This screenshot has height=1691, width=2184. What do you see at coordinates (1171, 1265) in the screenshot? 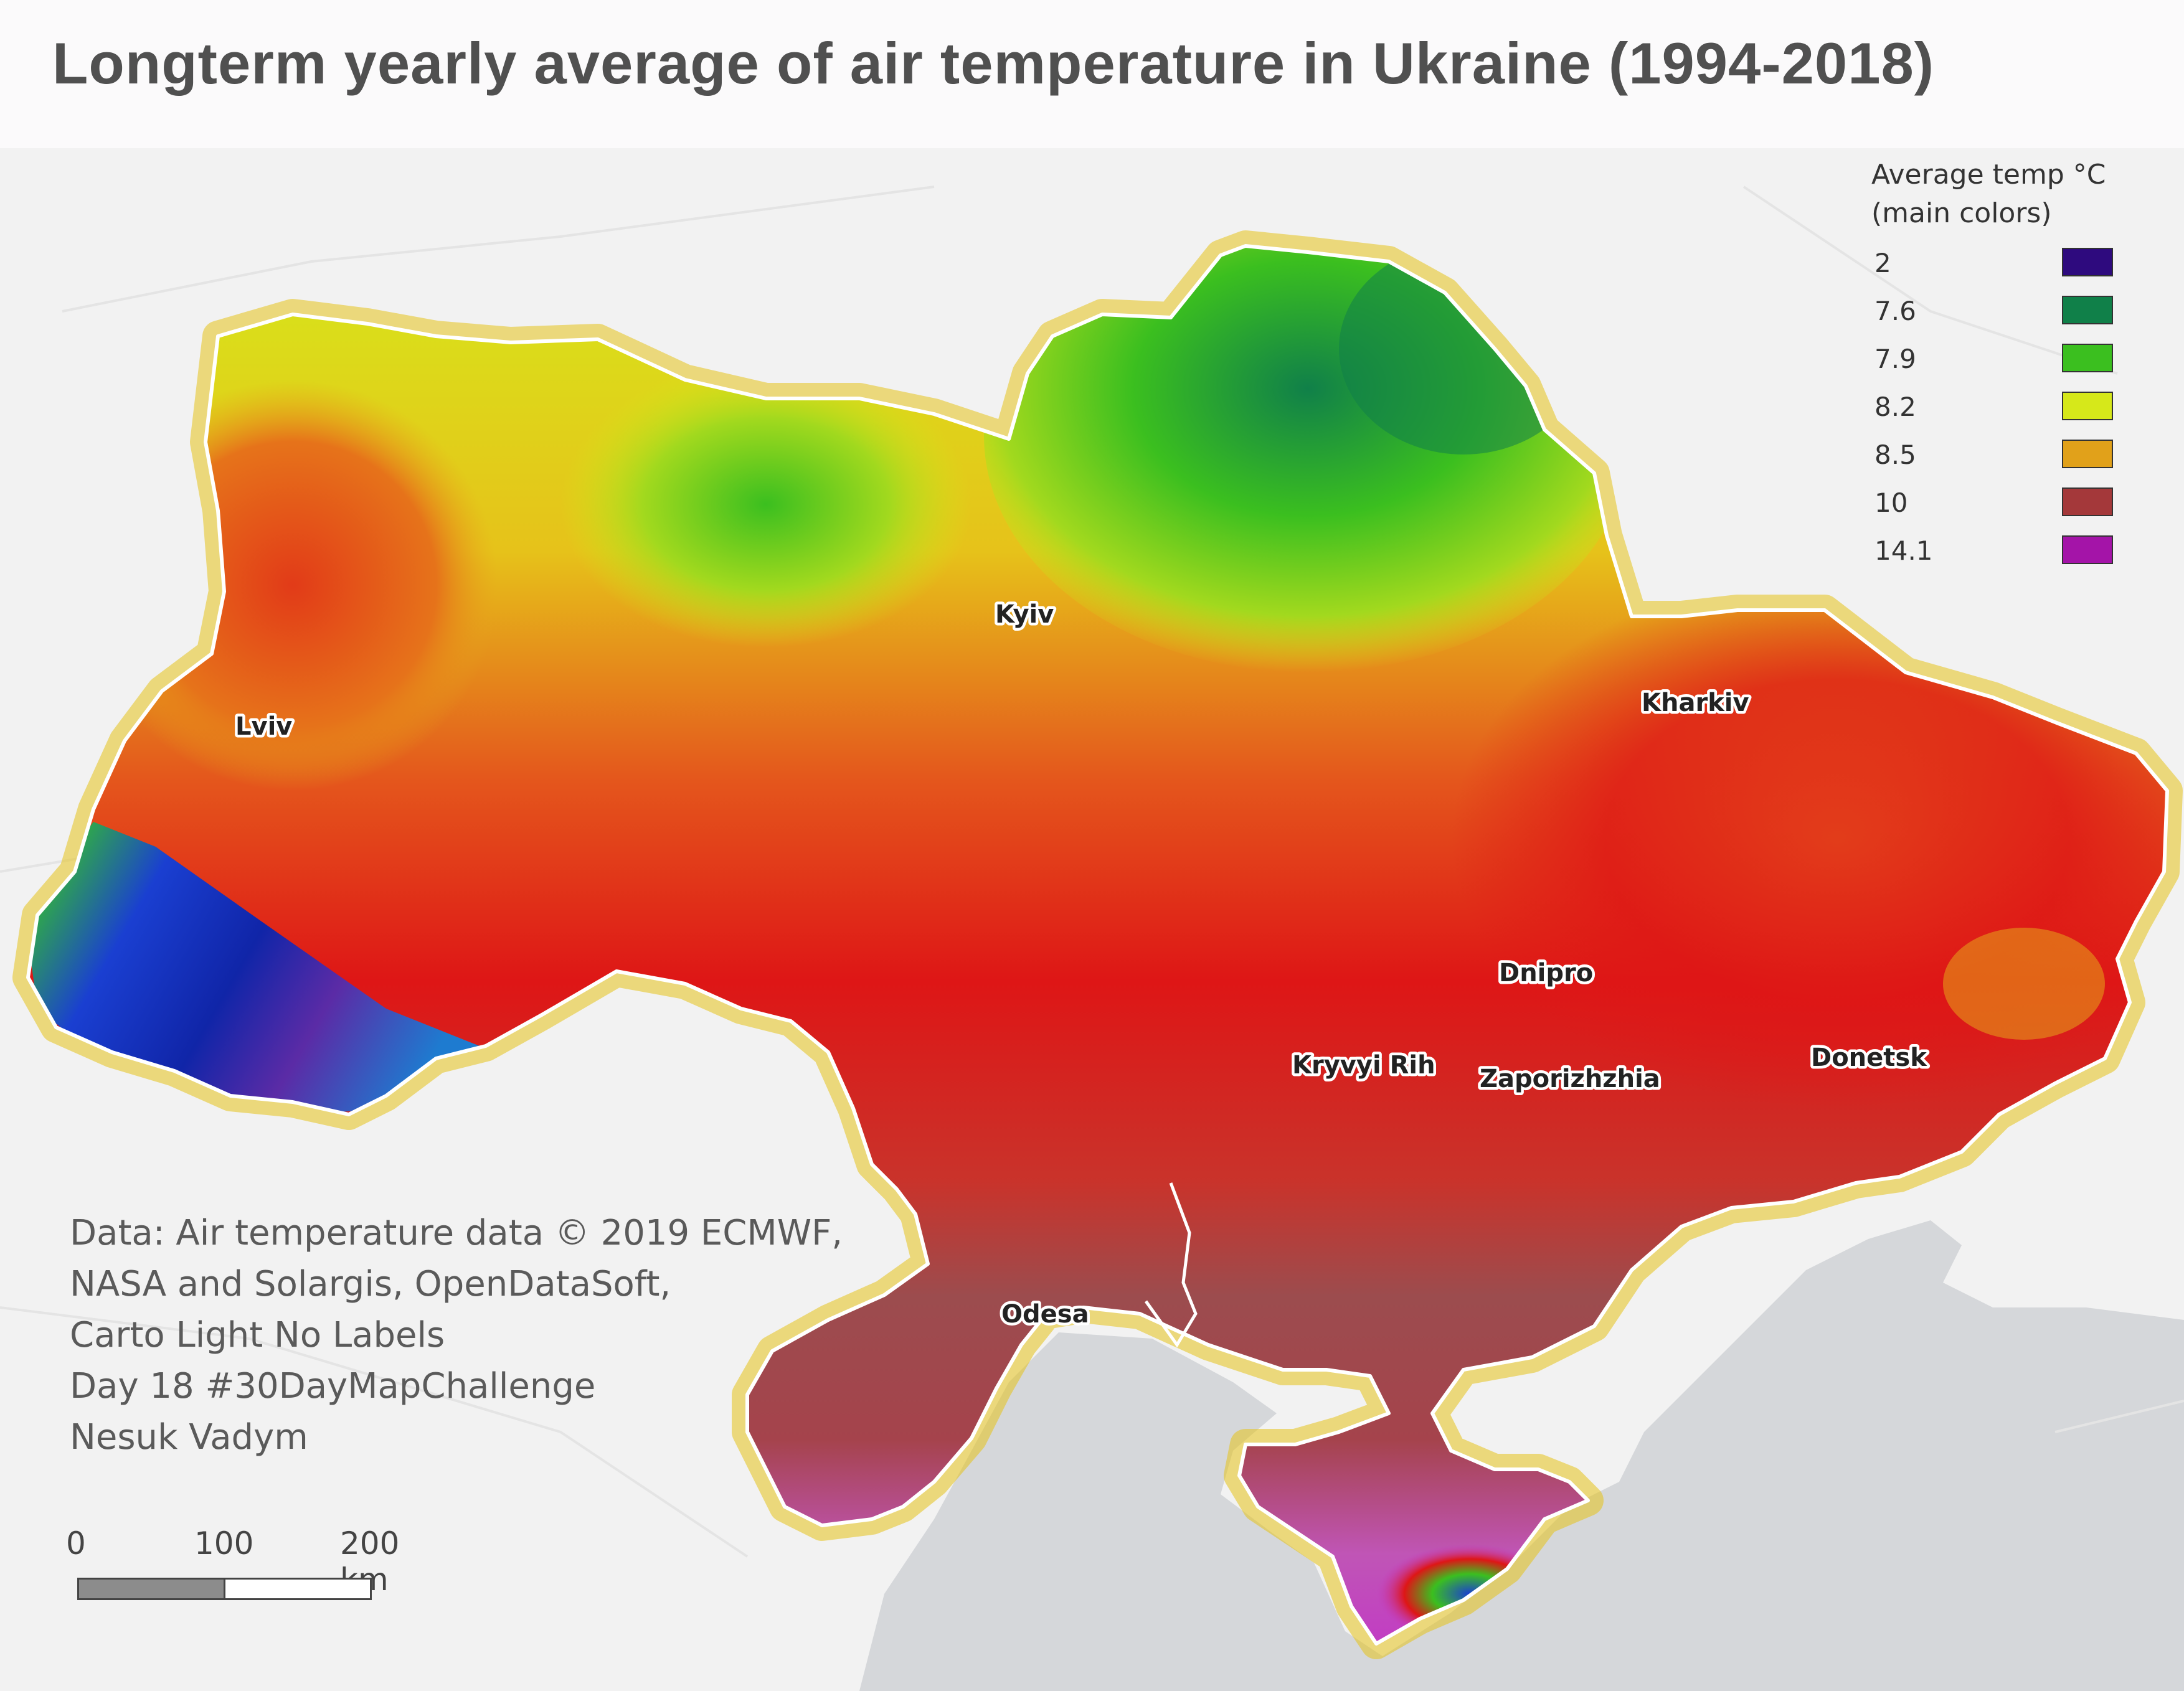
I see `dnipro-river` at bounding box center [1171, 1265].